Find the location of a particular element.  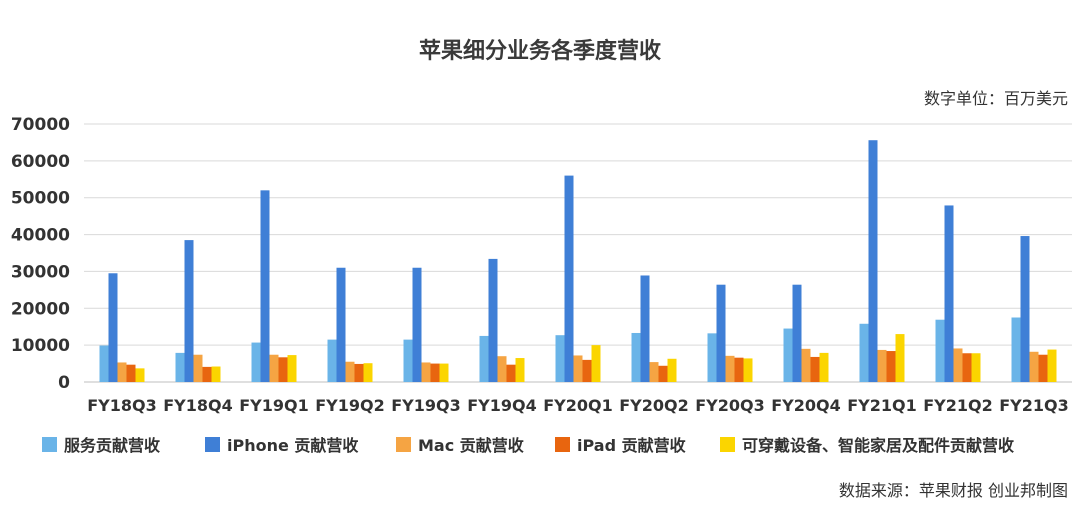

x-tick-label: FY19Q3 is located at coordinates (426, 405).